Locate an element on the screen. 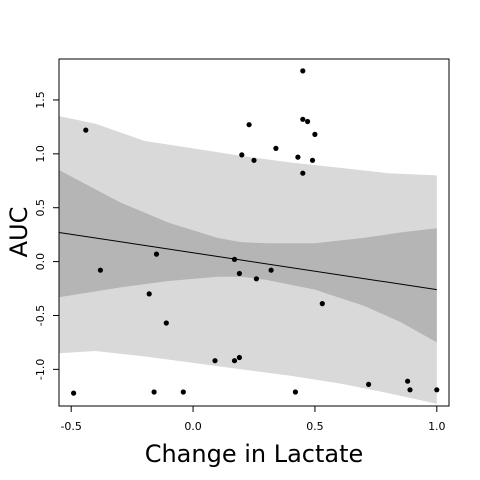 This screenshot has width=480, height=480. y-tick-label: 0.5 is located at coordinates (40, 208).